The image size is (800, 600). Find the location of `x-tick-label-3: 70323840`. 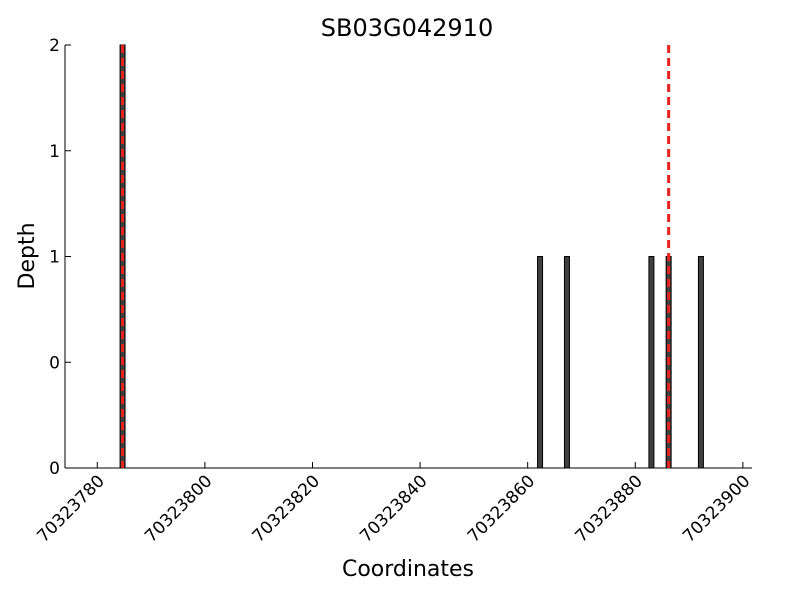

x-tick-label-3: 70323840 is located at coordinates (393, 508).